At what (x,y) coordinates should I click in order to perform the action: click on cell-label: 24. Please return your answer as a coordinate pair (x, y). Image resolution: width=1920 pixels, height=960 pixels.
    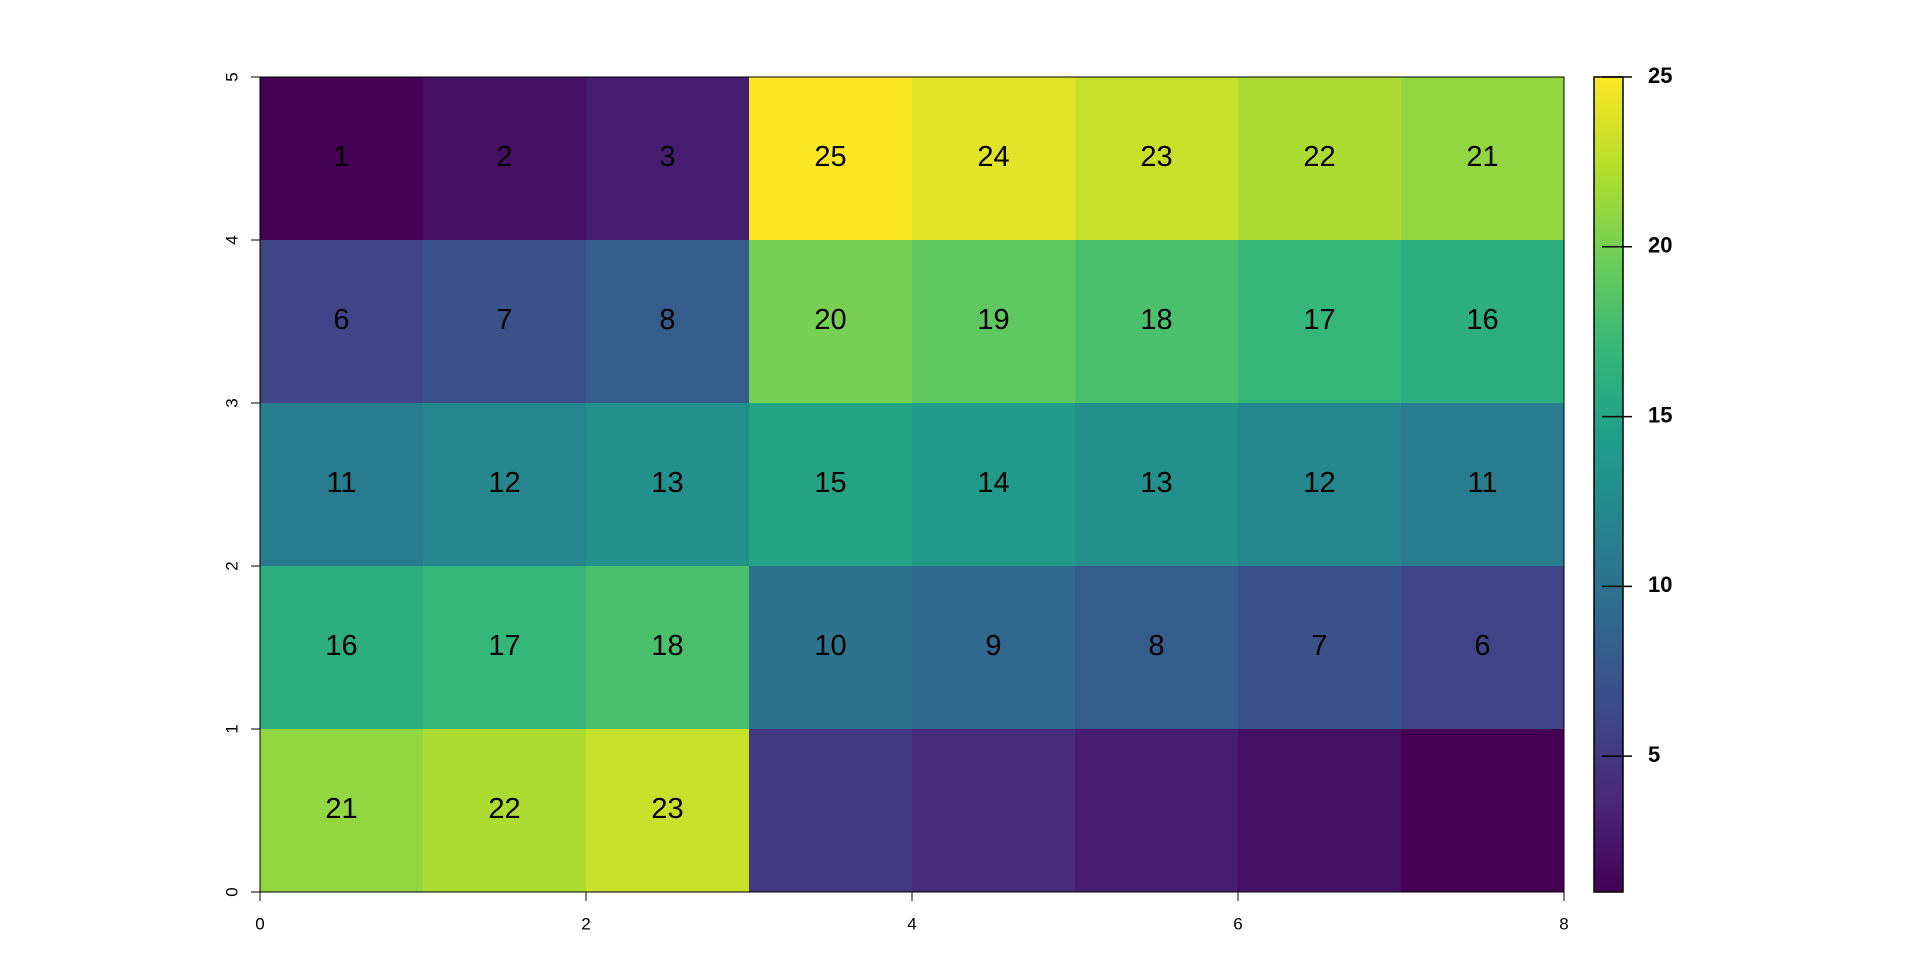
    Looking at the image, I should click on (993, 157).